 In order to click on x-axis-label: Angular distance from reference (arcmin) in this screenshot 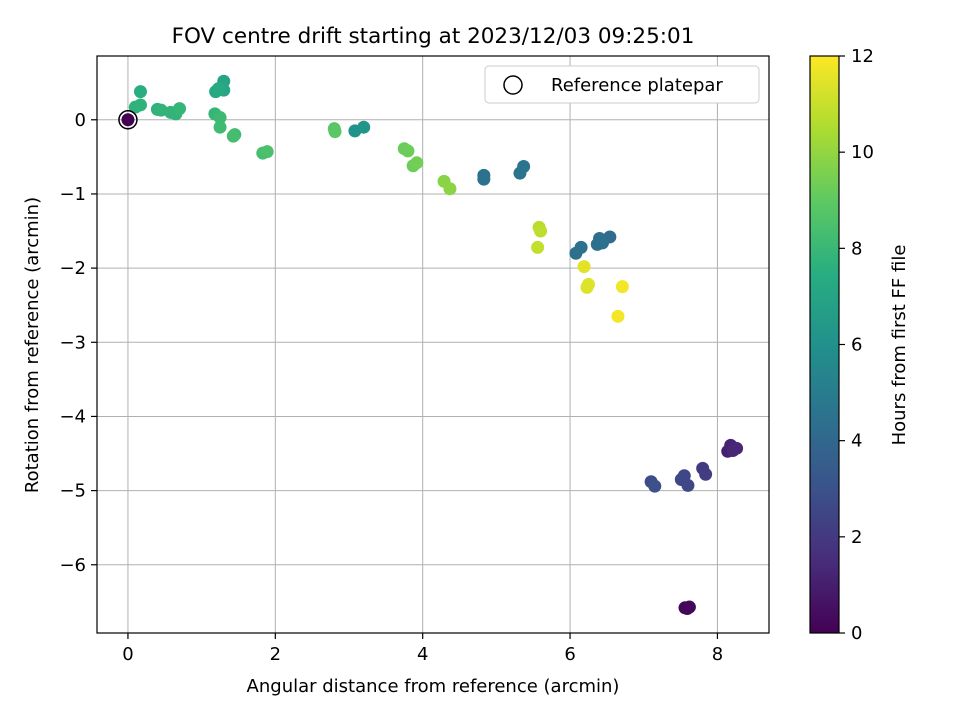, I will do `click(433, 686)`.